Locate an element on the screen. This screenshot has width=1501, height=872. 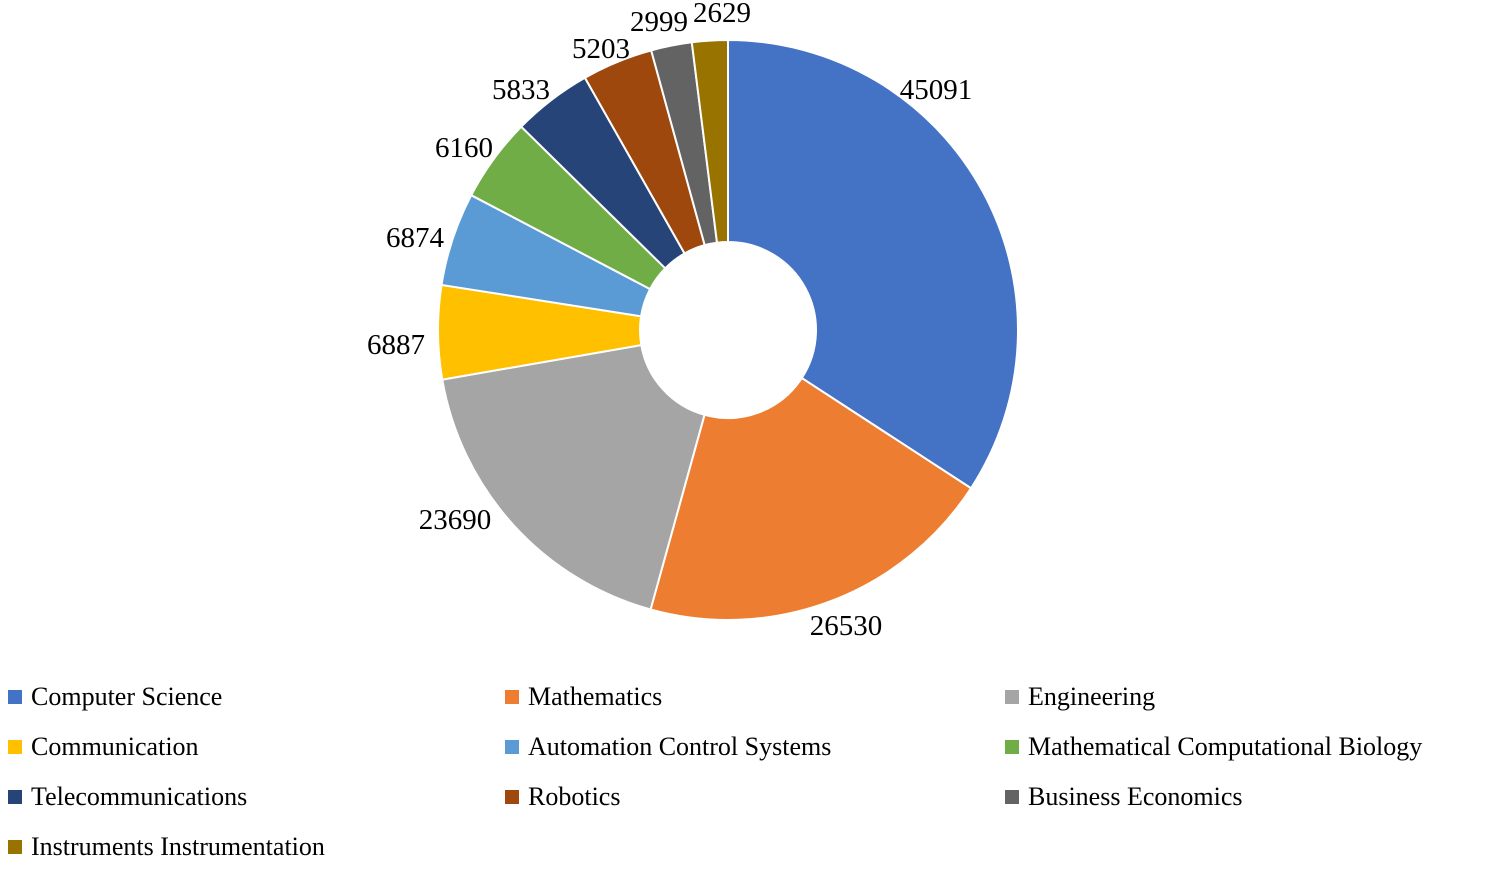
pie-slice-mathematics is located at coordinates (811, 499).